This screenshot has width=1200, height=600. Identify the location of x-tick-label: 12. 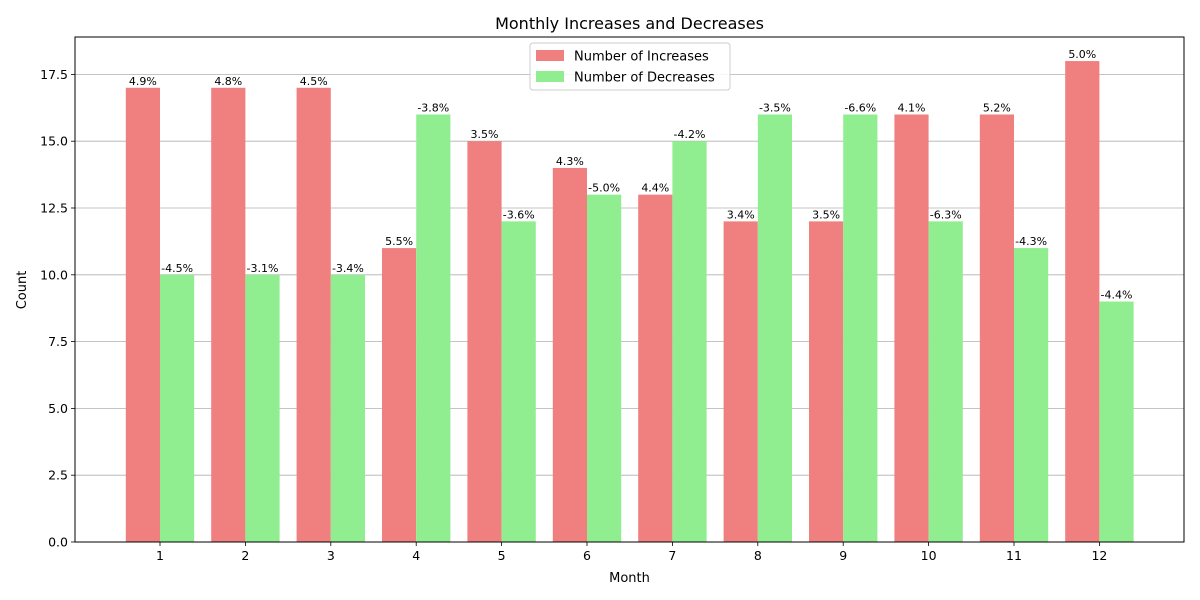
(1099, 555).